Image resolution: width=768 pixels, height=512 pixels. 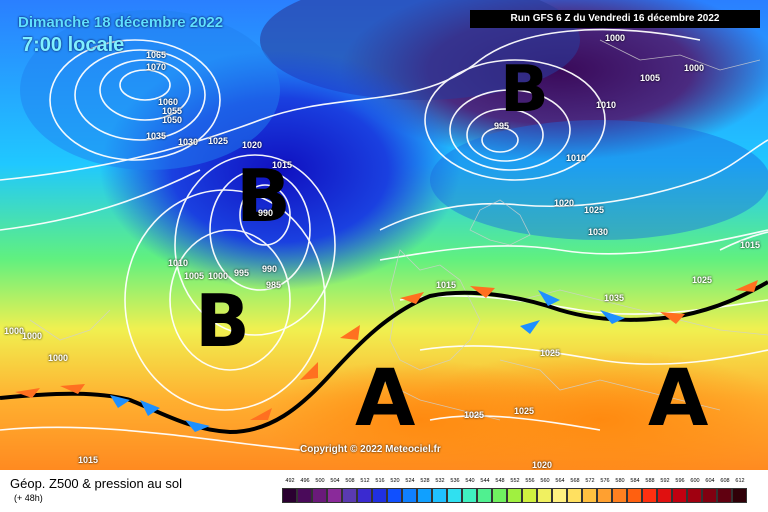 What do you see at coordinates (560, 481) in the screenshot?
I see `scale-label: 564` at bounding box center [560, 481].